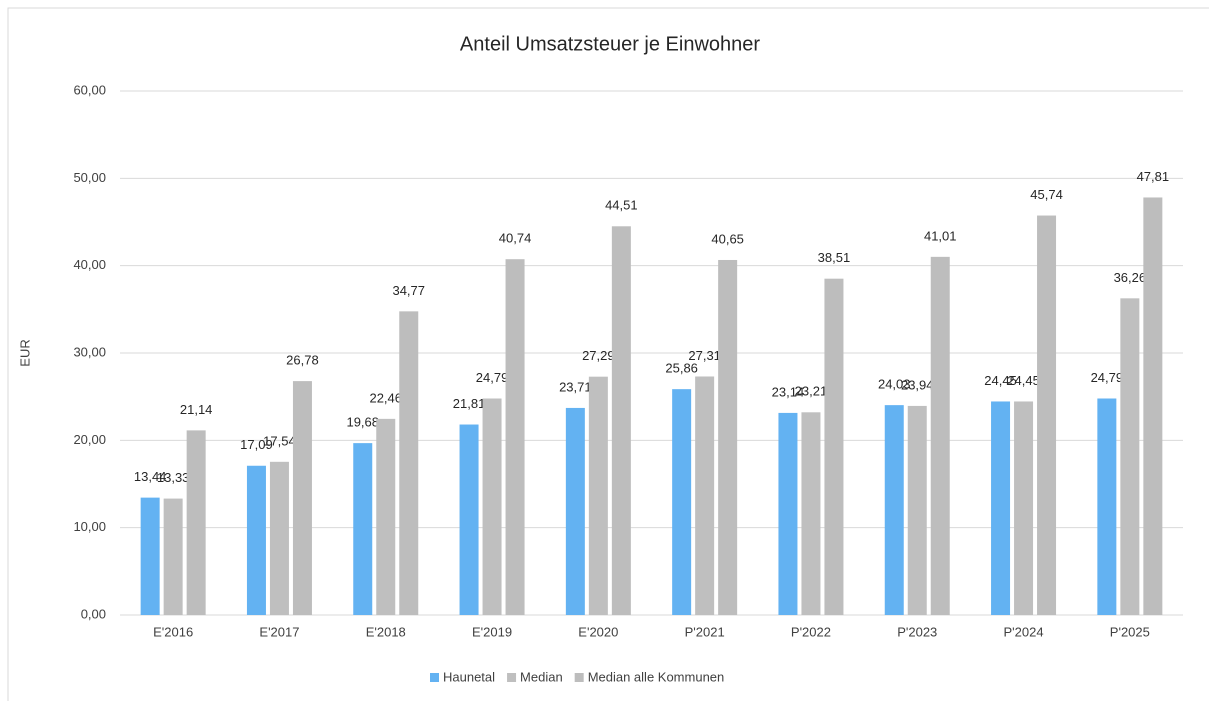 Image resolution: width=1209 pixels, height=701 pixels. I want to click on x-tick-label: E'2018, so click(386, 631).